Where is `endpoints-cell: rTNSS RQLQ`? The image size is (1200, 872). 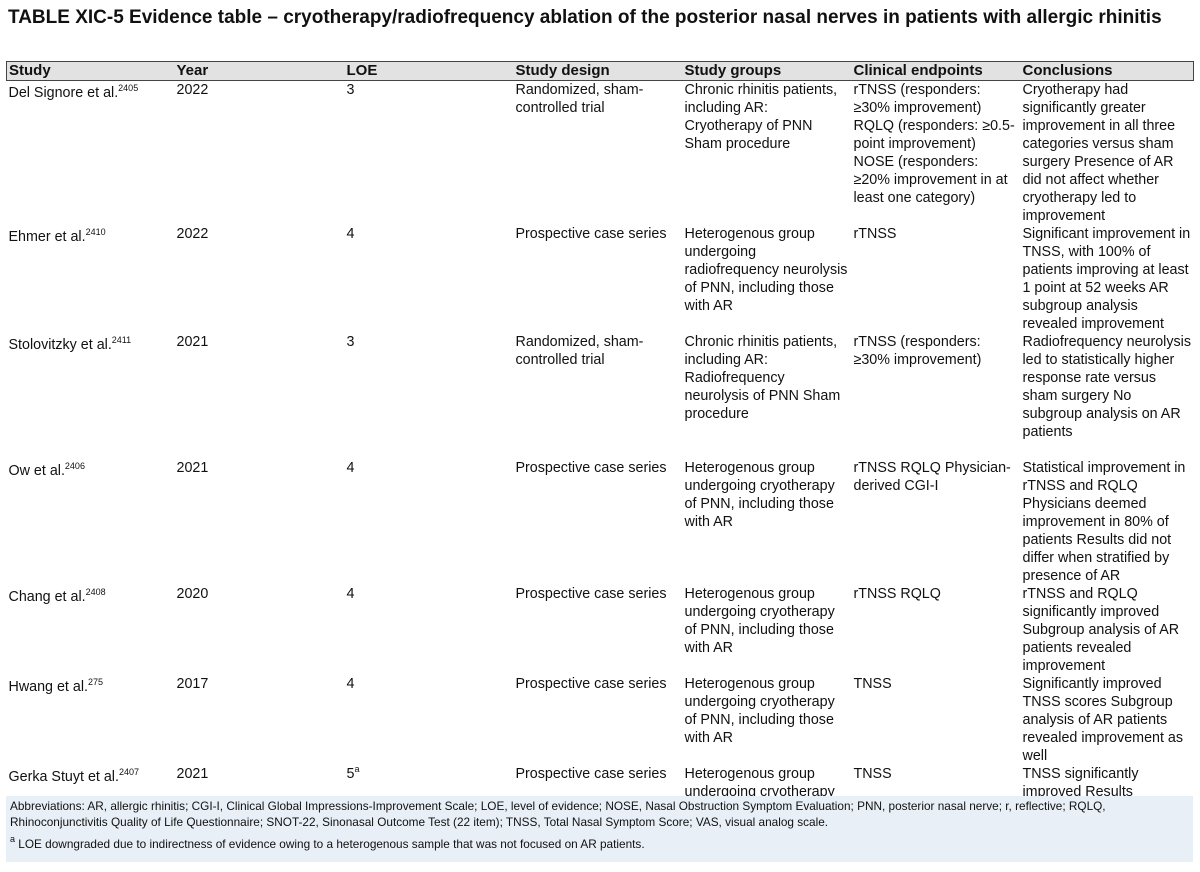
endpoints-cell: rTNSS RQLQ is located at coordinates (897, 594).